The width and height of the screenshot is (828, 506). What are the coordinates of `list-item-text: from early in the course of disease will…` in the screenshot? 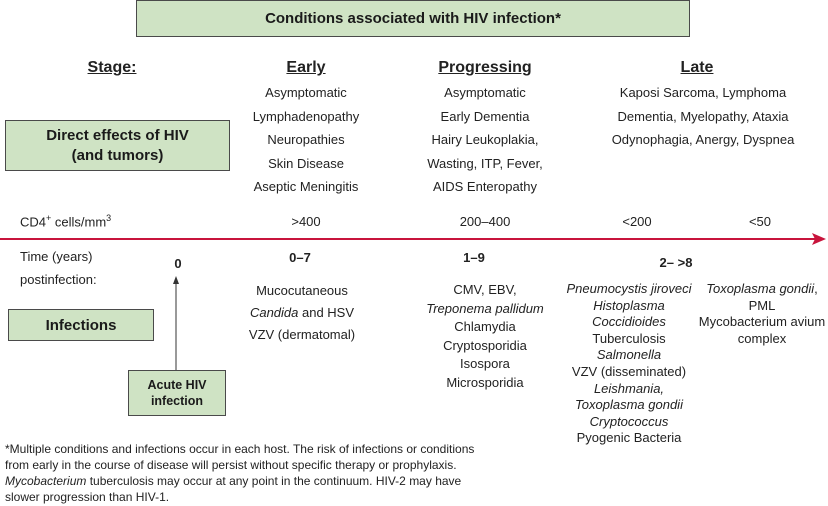 It's located at (231, 465).